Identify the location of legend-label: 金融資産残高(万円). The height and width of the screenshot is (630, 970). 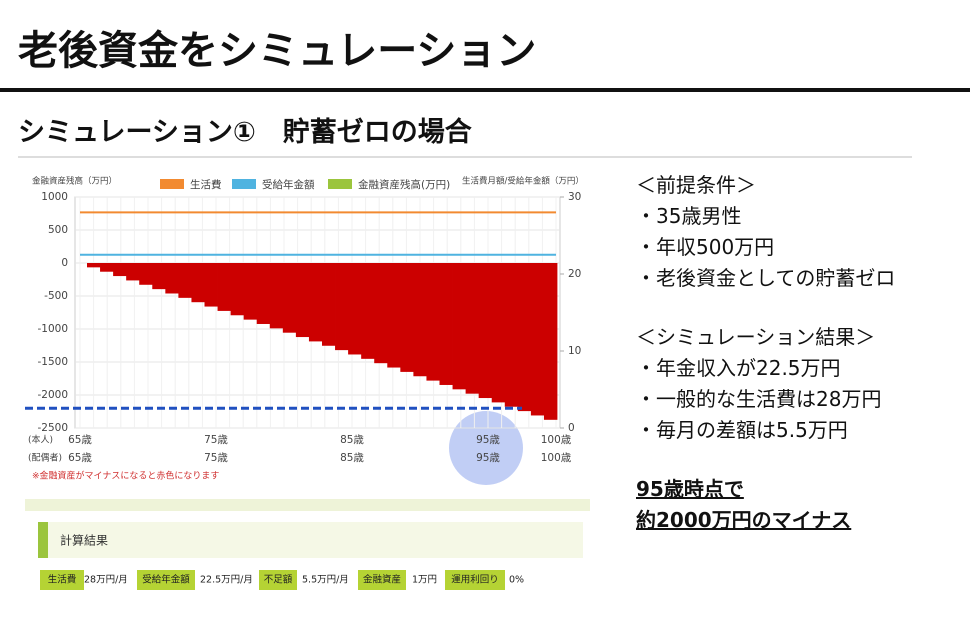
(404, 184).